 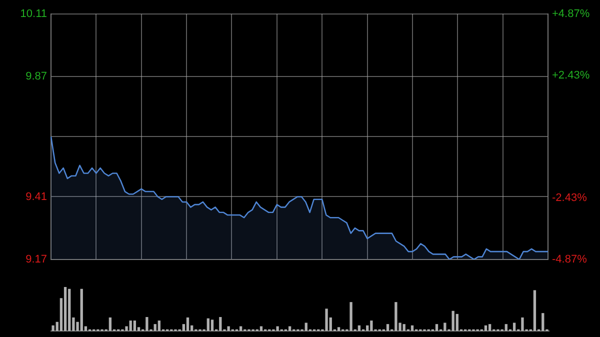 What do you see at coordinates (33, 14) in the screenshot?
I see `y-tick-label: 10.11` at bounding box center [33, 14].